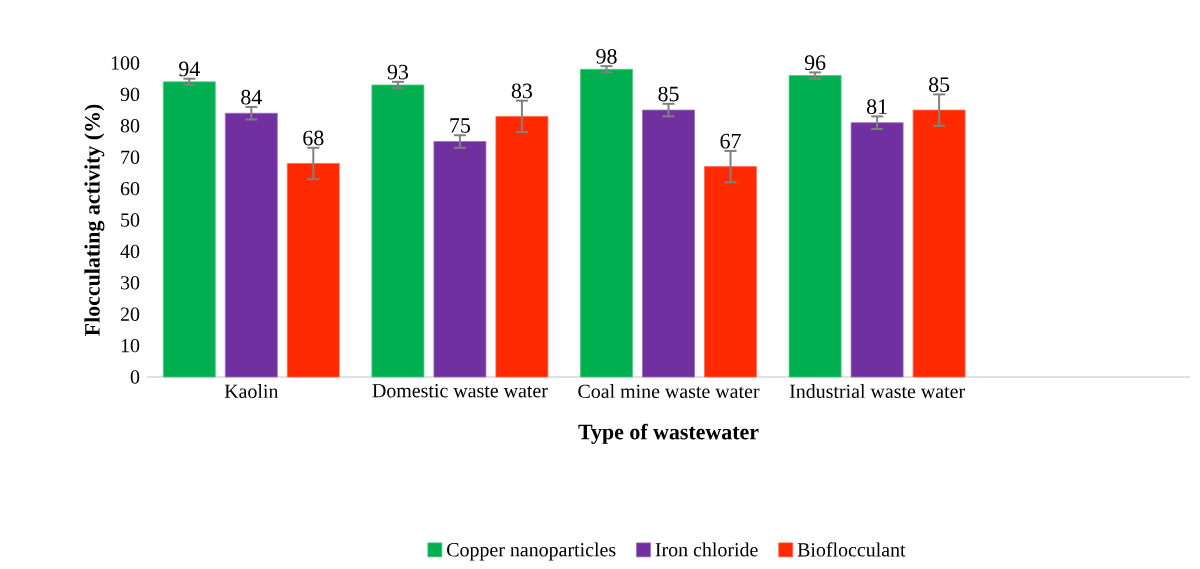 This screenshot has width=1200, height=569. Describe the element at coordinates (730, 141) in the screenshot. I see `data-label: 67` at that location.